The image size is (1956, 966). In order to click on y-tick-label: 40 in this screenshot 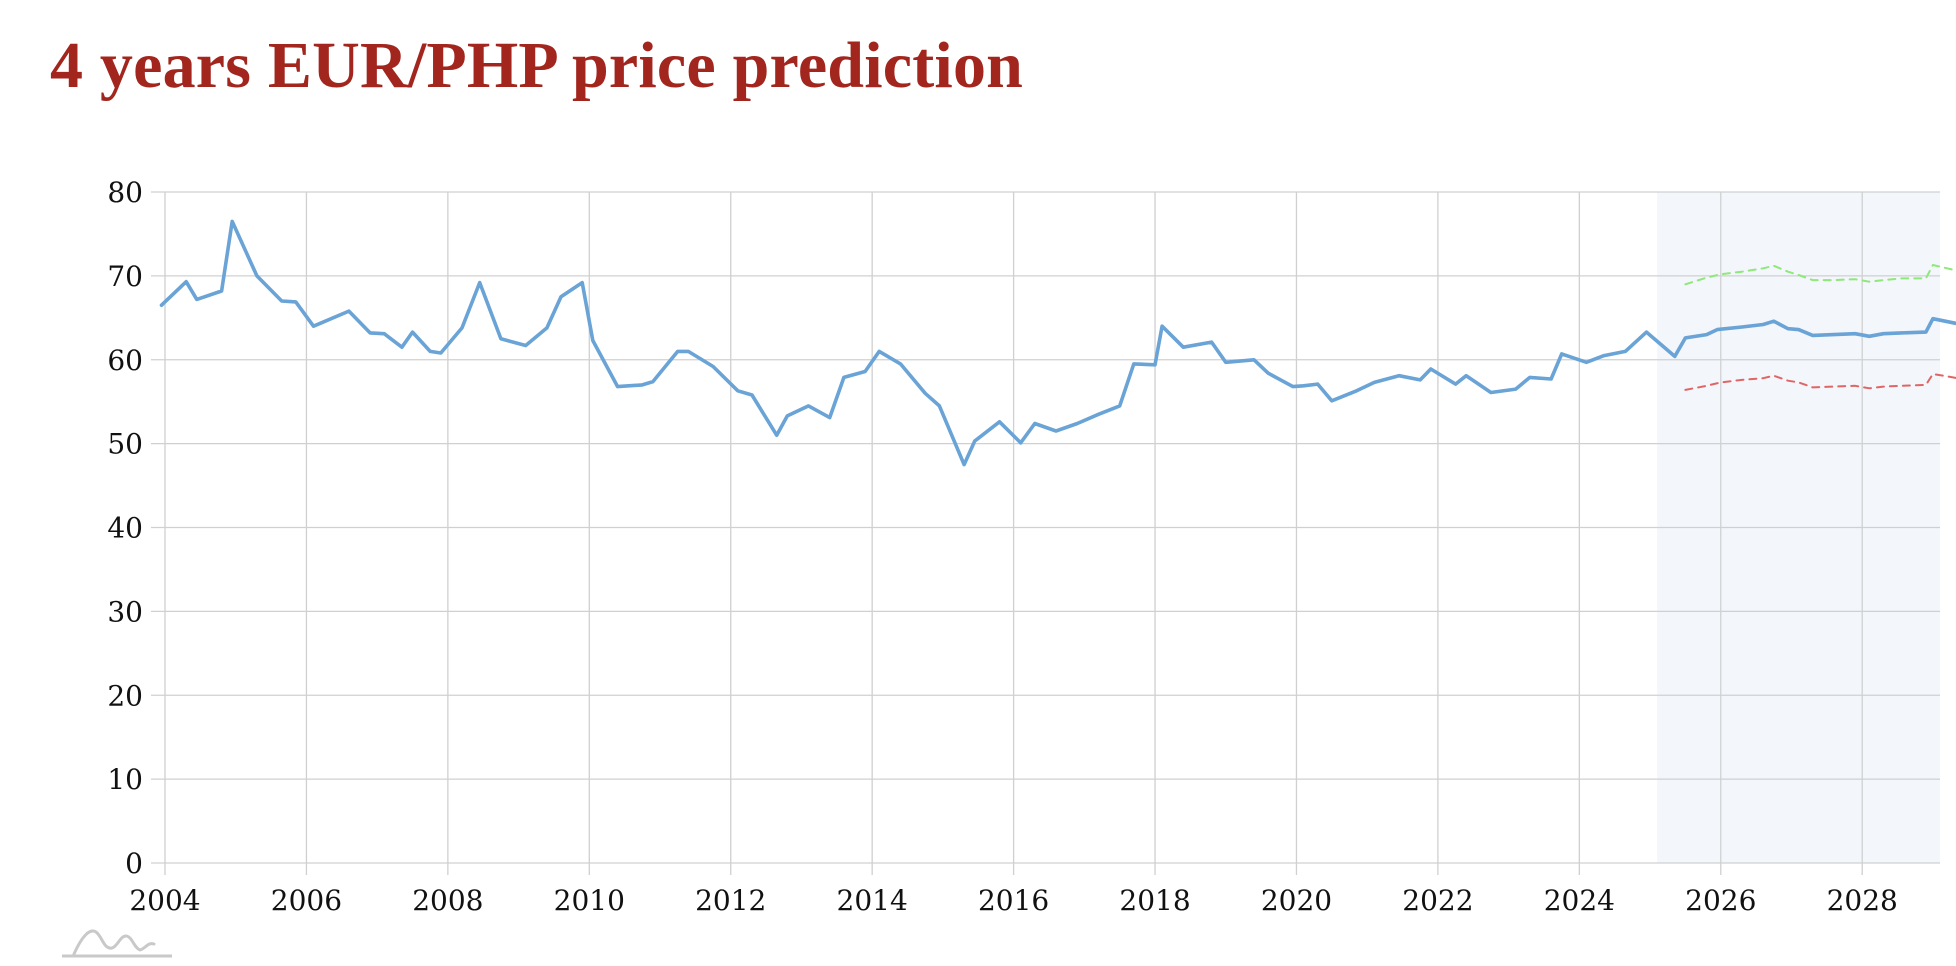, I will do `click(125, 528)`.